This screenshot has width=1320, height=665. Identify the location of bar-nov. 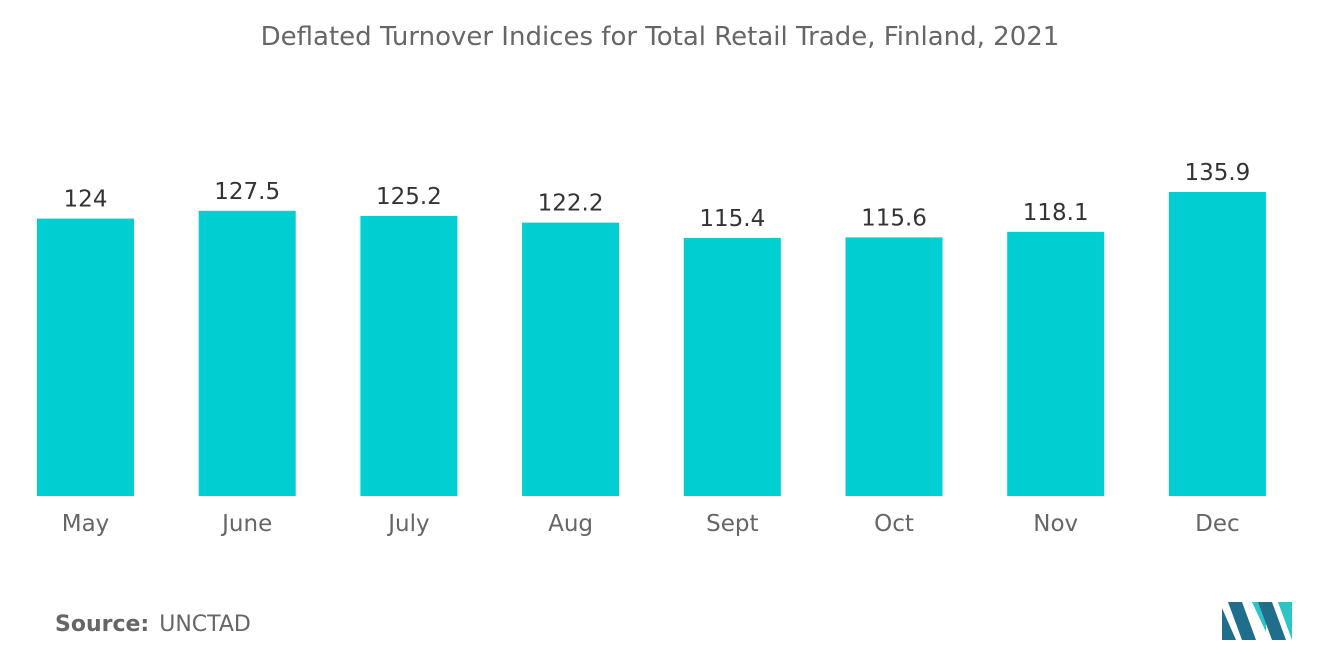
(1056, 364).